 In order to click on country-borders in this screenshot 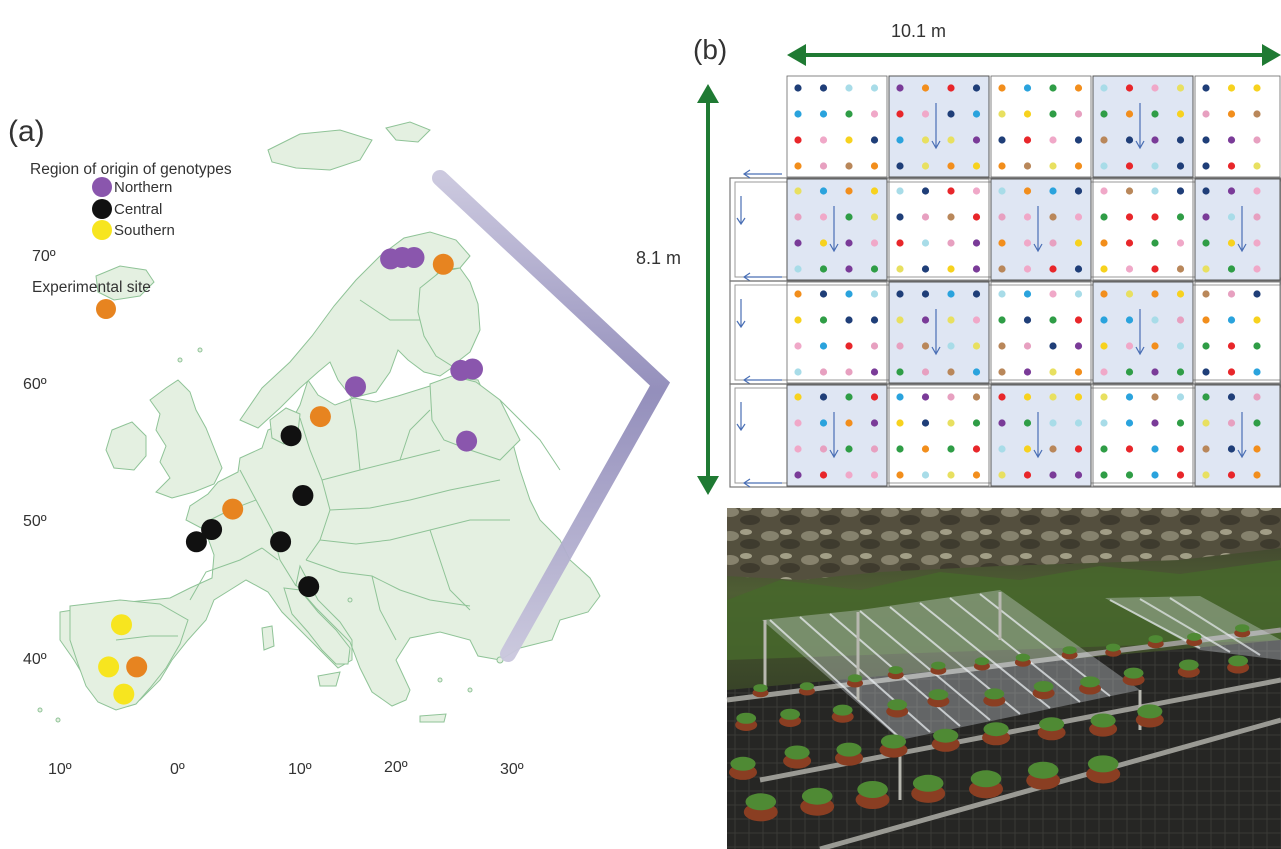, I will do `click(338, 470)`.